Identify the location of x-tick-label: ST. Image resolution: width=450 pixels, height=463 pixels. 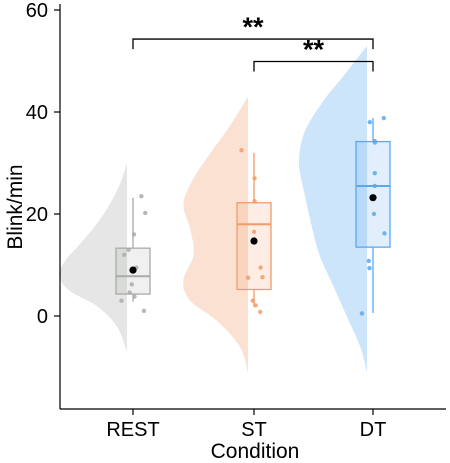
(254, 430).